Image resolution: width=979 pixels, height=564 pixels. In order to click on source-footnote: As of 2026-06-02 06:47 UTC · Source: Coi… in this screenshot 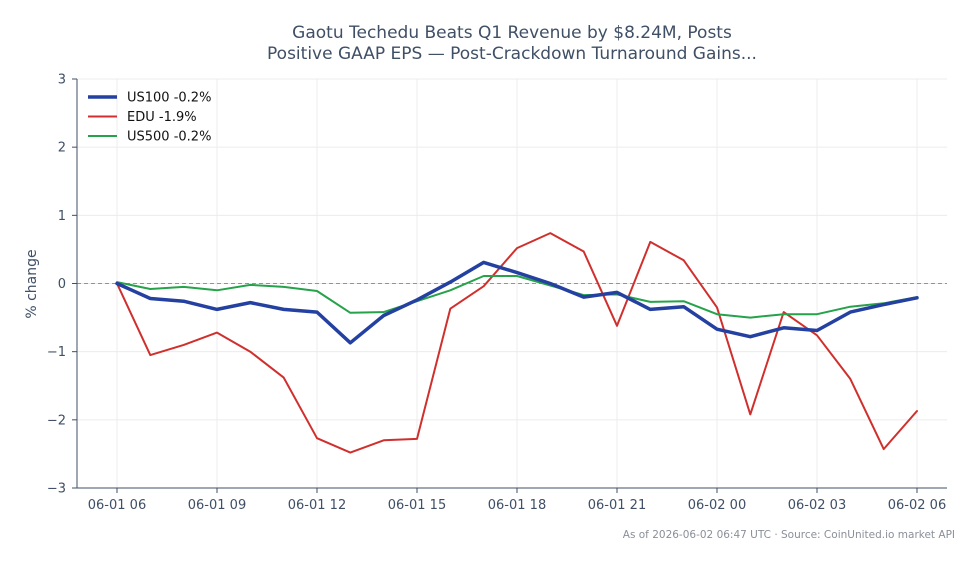, I will do `click(789, 535)`.